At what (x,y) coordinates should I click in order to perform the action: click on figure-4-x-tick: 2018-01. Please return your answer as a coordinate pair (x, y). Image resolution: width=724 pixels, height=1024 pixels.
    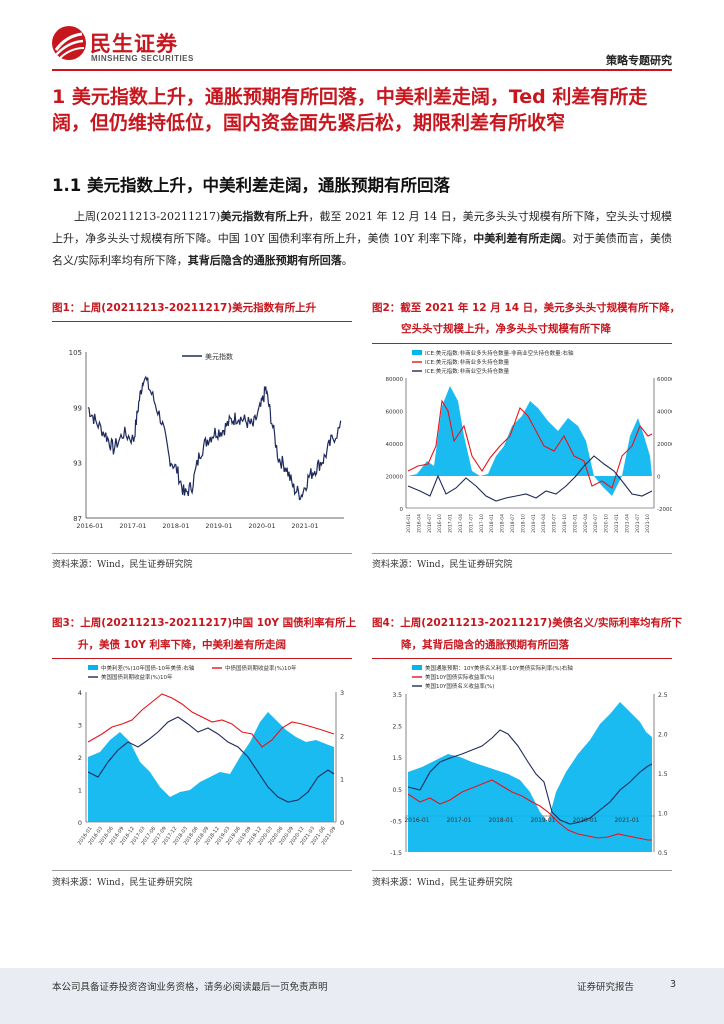
    Looking at the image, I should click on (500, 820).